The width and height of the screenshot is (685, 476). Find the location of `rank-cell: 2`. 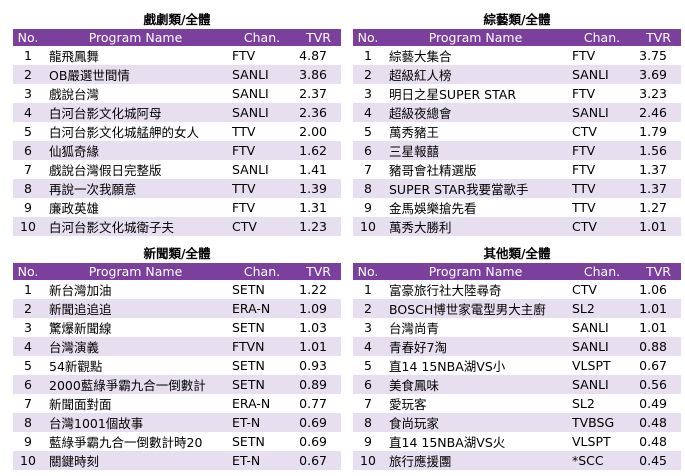

rank-cell: 2 is located at coordinates (368, 74).